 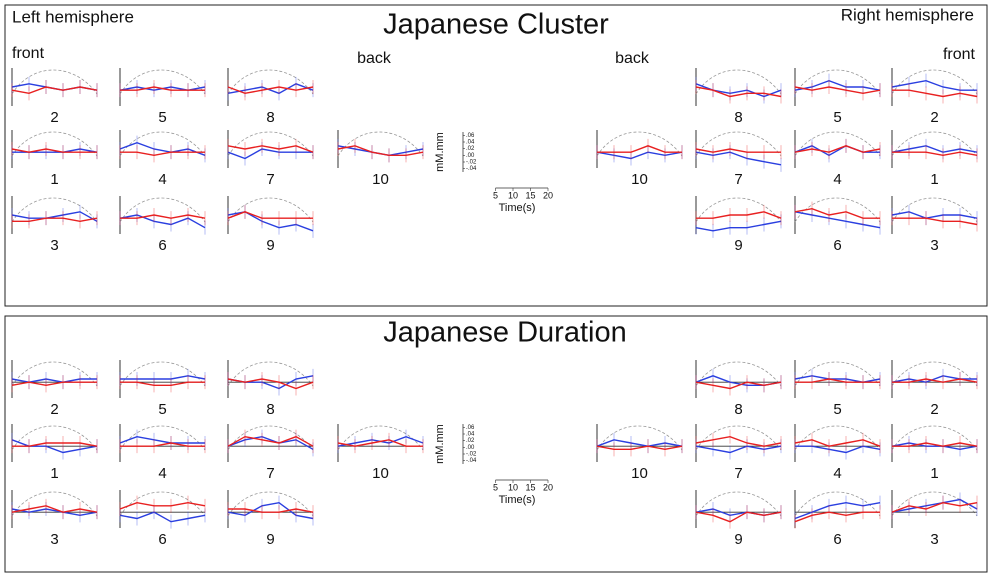 What do you see at coordinates (28, 53) in the screenshot?
I see `direction-label: front` at bounding box center [28, 53].